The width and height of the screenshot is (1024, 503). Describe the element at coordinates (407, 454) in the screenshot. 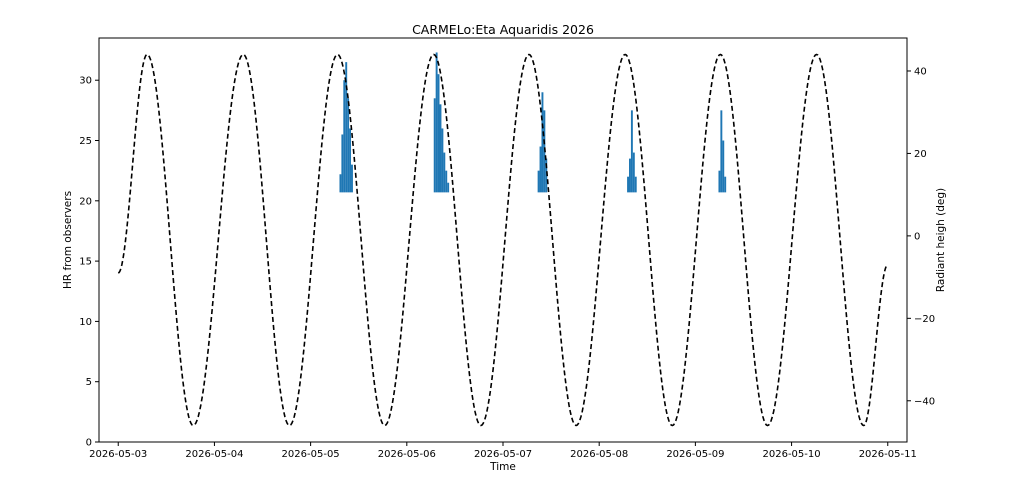

I see `x-tick-label: 2026-05-06` at that location.